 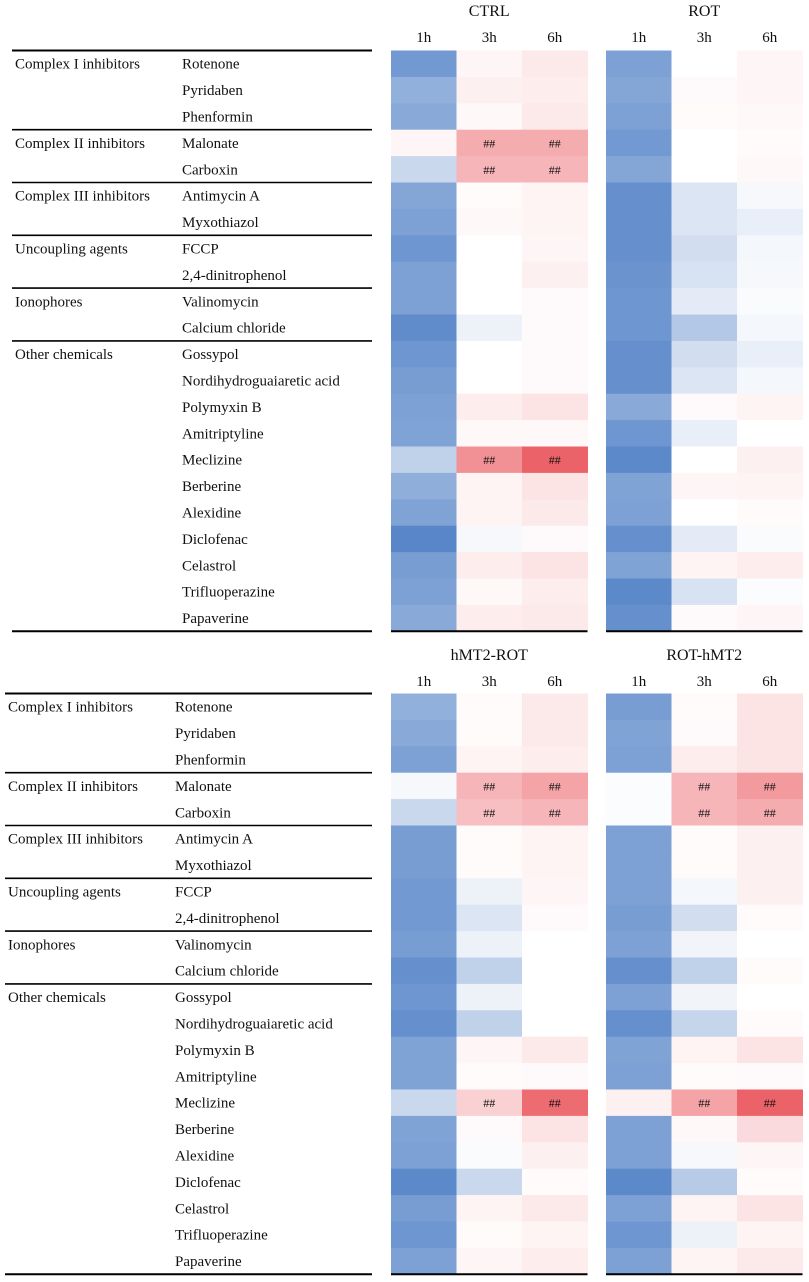 What do you see at coordinates (215, 619) in the screenshot?
I see `compound-label: Papaverine` at bounding box center [215, 619].